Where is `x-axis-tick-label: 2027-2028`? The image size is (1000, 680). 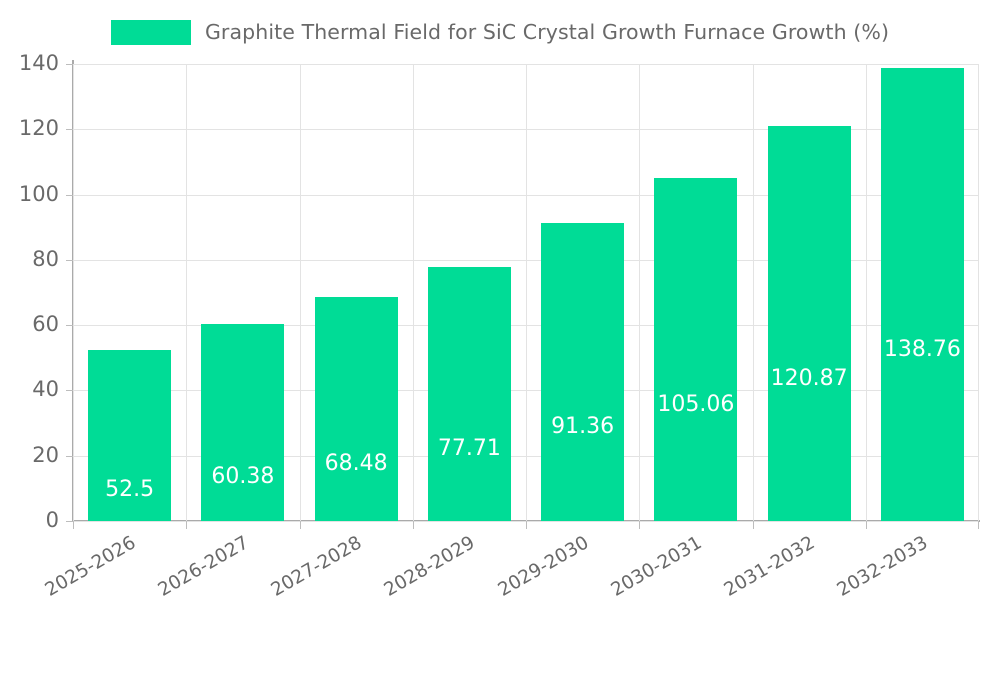 x-axis-tick-label: 2027-2028 is located at coordinates (316, 566).